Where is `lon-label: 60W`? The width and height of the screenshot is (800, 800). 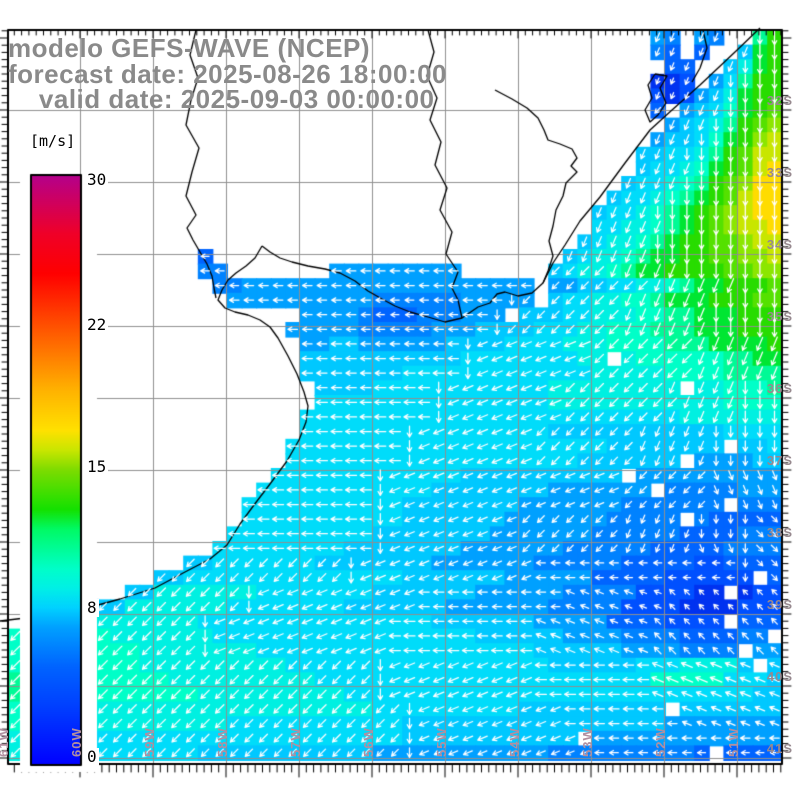 lon-label: 60W is located at coordinates (76, 742).